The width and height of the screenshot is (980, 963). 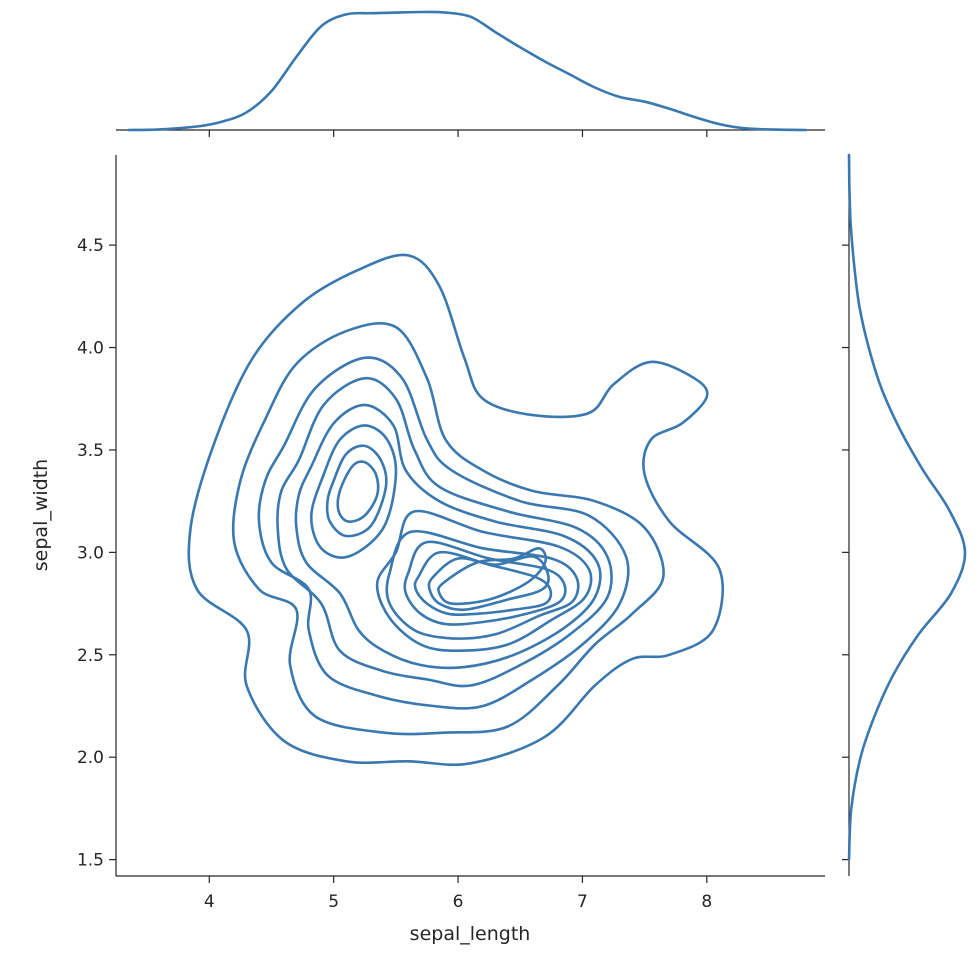 I want to click on x-tick-label: 4, so click(x=209, y=902).